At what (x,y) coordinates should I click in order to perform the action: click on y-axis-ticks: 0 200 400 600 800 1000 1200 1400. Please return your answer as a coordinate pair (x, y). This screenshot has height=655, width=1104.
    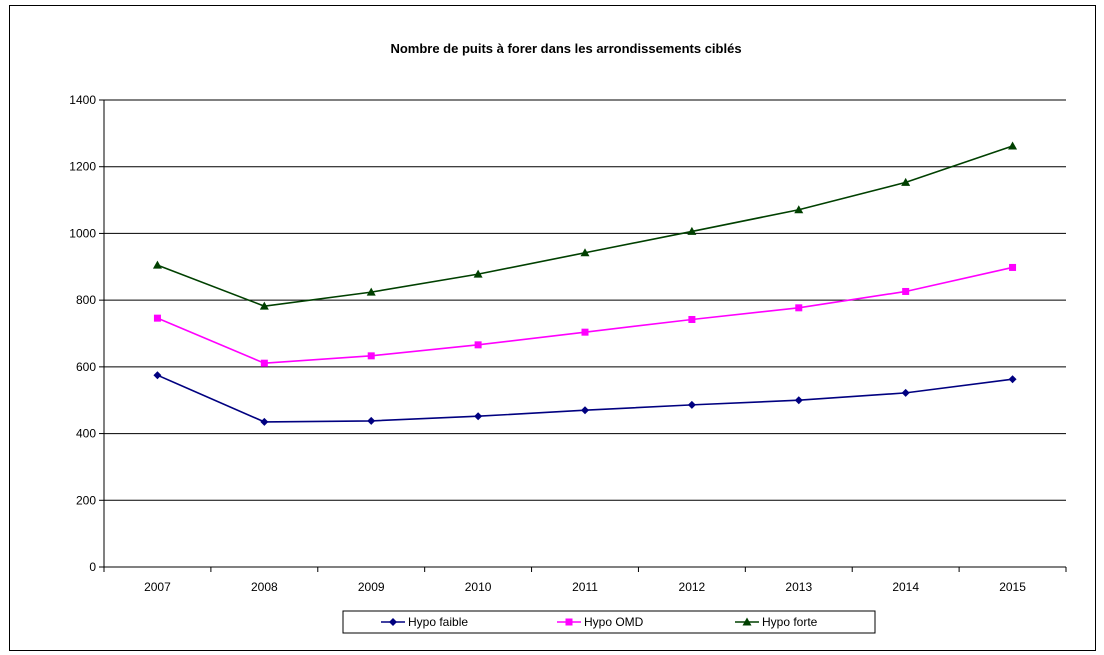
    Looking at the image, I should click on (86, 333).